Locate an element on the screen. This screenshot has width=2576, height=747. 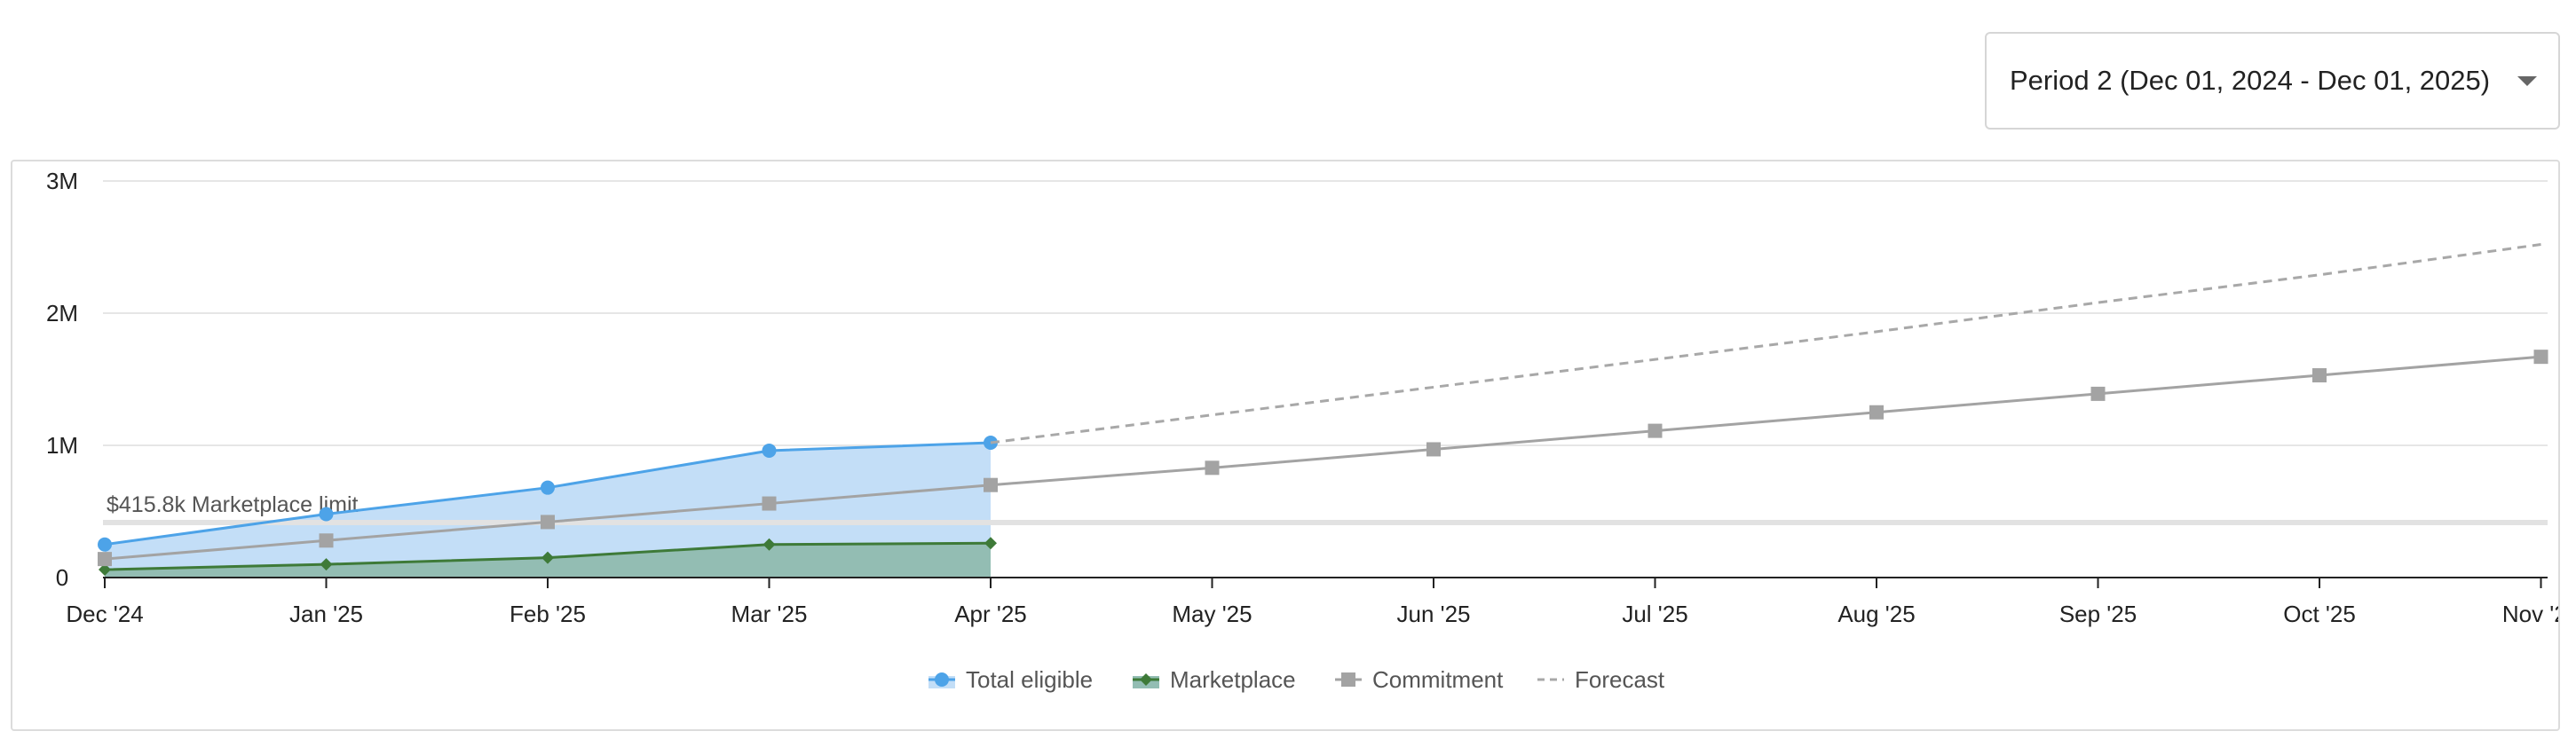
x-tick-label: Apr '25 is located at coordinates (990, 614).